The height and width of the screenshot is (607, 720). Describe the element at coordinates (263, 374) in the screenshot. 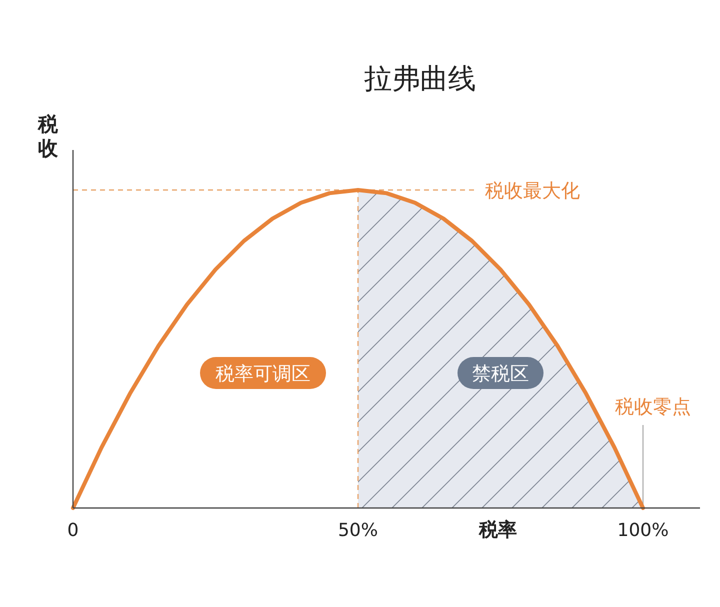

I see `annotation: 税率可调区` at that location.